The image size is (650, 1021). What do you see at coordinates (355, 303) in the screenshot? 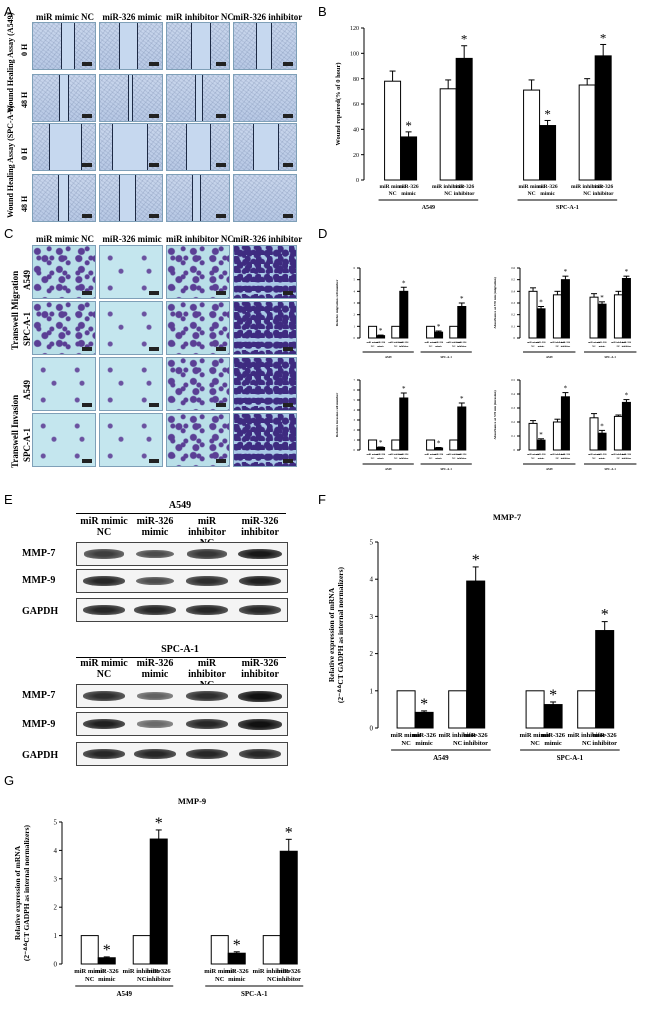
I see `y-tick-label: 3` at bounding box center [355, 303].